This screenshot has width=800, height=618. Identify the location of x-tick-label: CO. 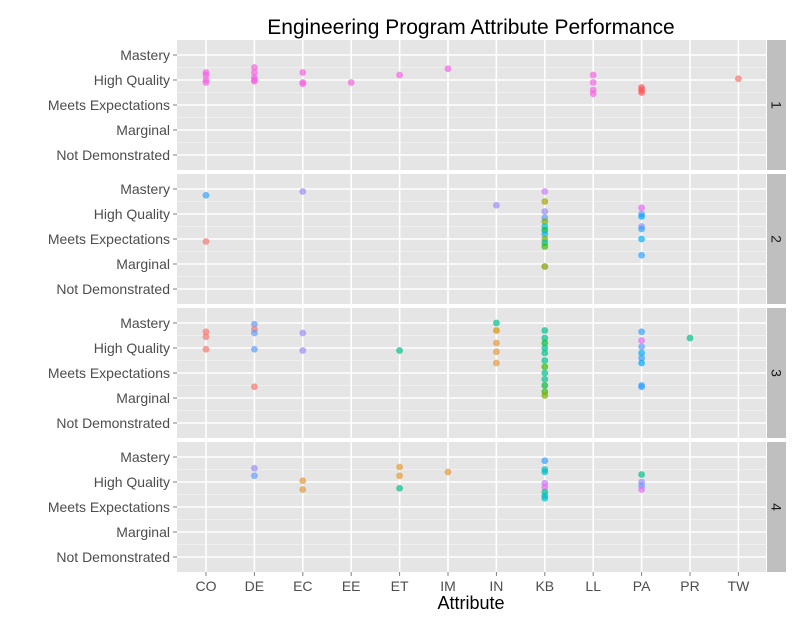
(206, 586).